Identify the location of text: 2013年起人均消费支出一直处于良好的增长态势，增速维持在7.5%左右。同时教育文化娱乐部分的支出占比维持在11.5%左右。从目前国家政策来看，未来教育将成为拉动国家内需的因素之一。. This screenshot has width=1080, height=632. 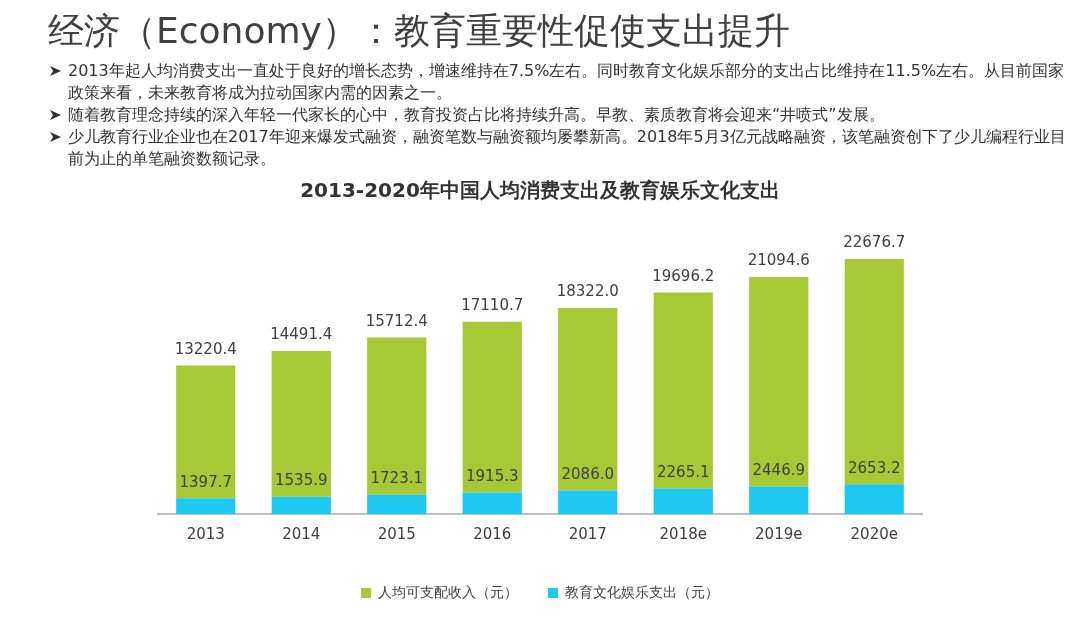
(566, 81).